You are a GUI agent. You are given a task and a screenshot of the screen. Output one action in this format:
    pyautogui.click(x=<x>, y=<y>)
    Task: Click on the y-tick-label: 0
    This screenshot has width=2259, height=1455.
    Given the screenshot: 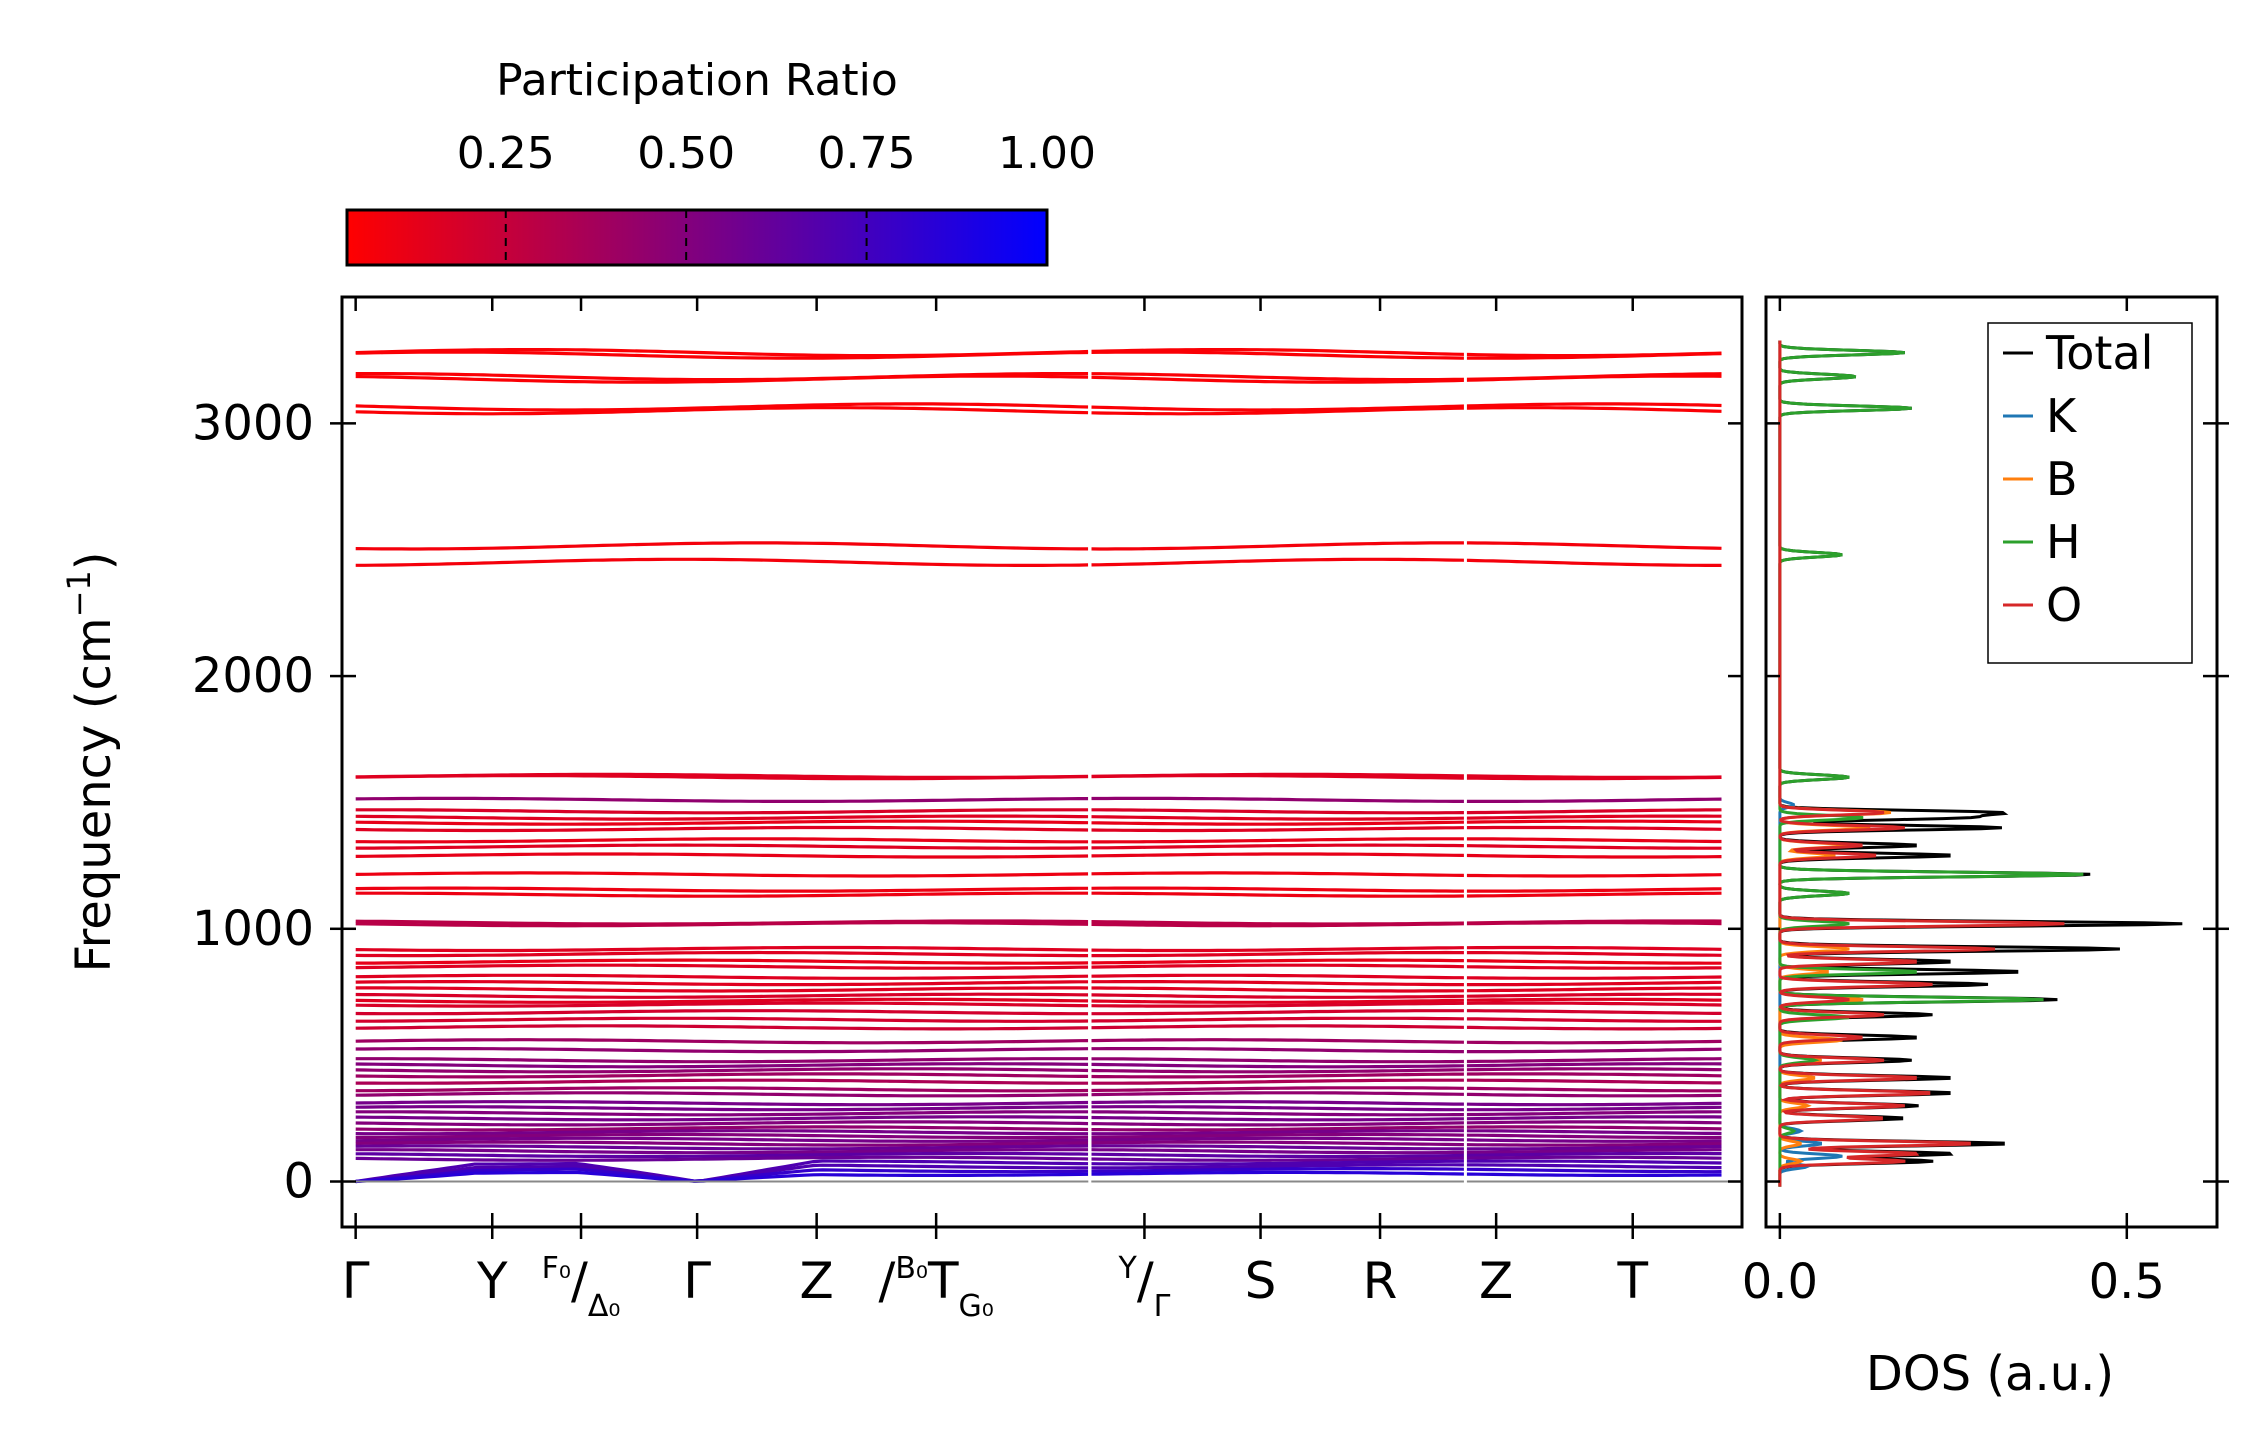 What is the action you would take?
    pyautogui.click(x=298, y=1182)
    